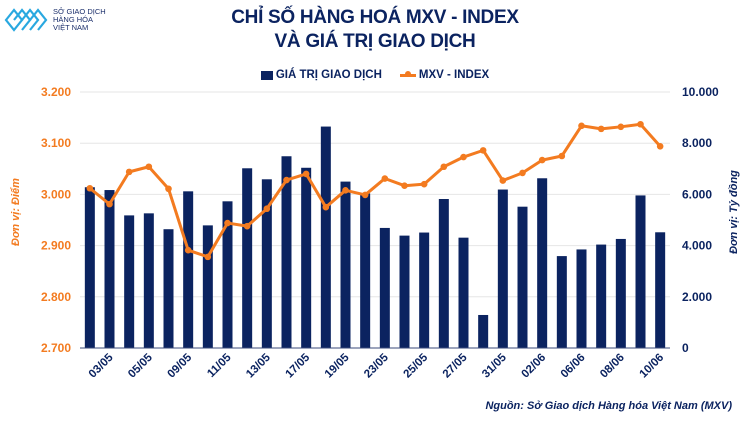  I want to click on legend: GIÁ TRỊ GIAO DỊCH MXV - INDEX, so click(375, 75).